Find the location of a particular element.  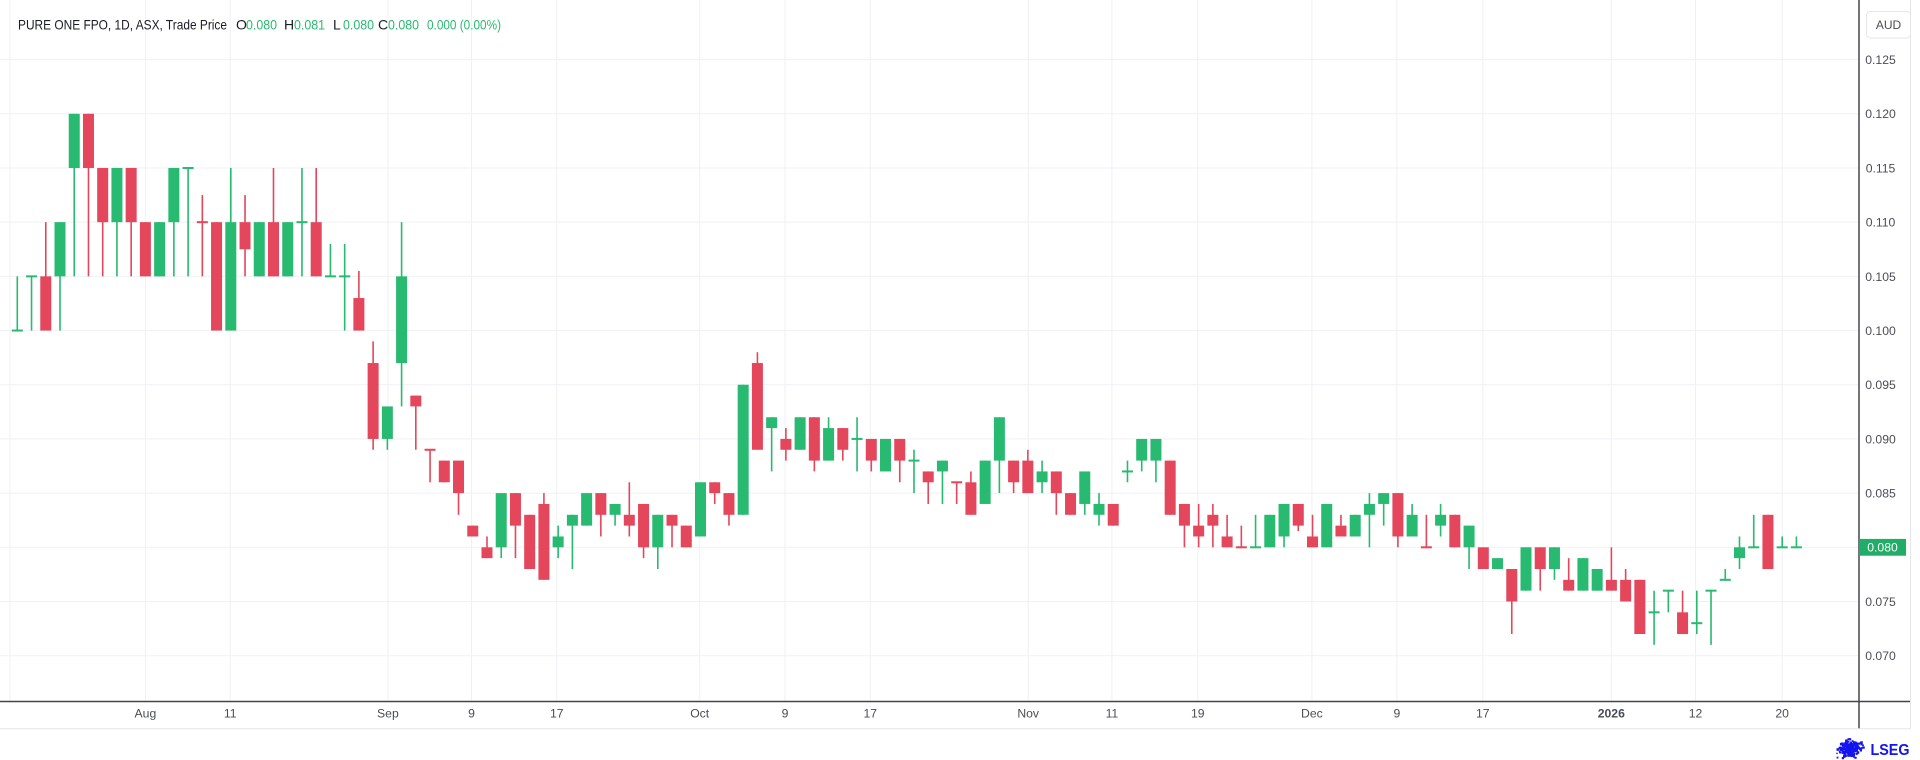

svg-text: O is located at coordinates (241, 25).